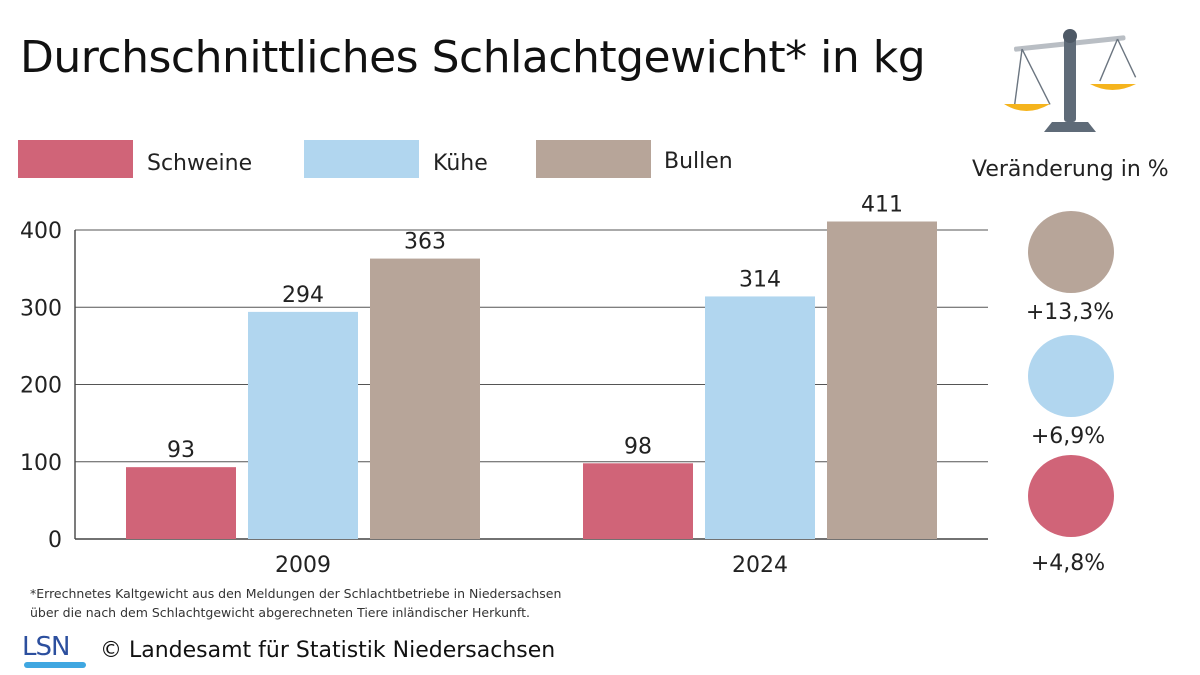  I want to click on lsn-logo: LSN, so click(56, 650).